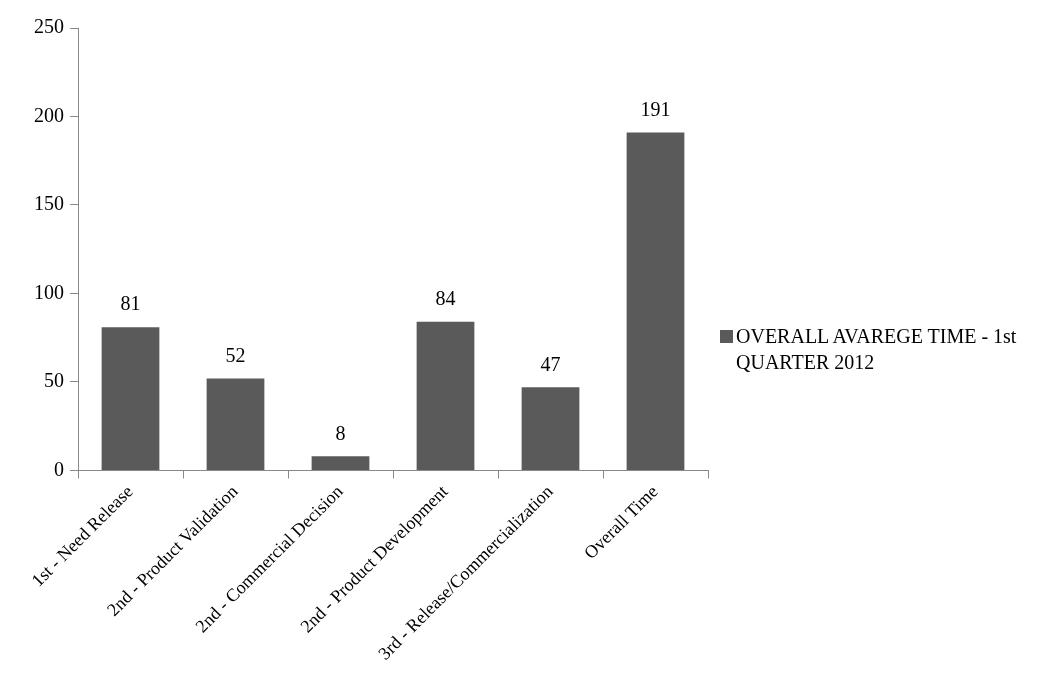  I want to click on data-label: 84, so click(445, 298).